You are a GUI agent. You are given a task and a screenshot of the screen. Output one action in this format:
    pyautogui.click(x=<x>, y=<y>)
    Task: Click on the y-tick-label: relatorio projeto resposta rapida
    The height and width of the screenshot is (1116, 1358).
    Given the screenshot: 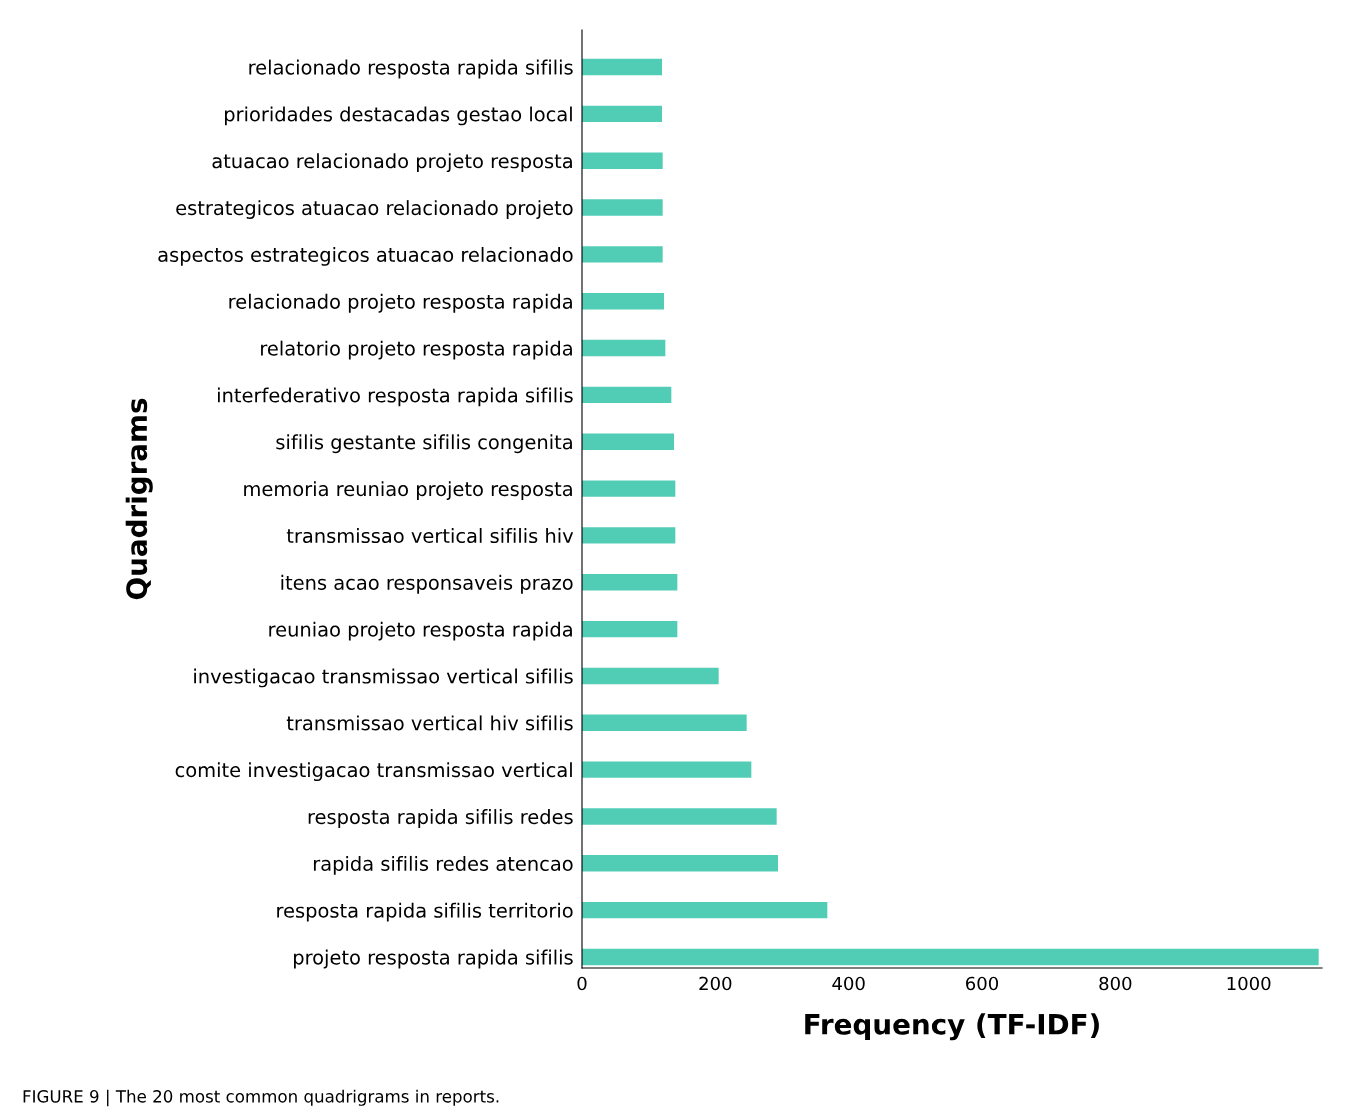 What is the action you would take?
    pyautogui.click(x=416, y=350)
    